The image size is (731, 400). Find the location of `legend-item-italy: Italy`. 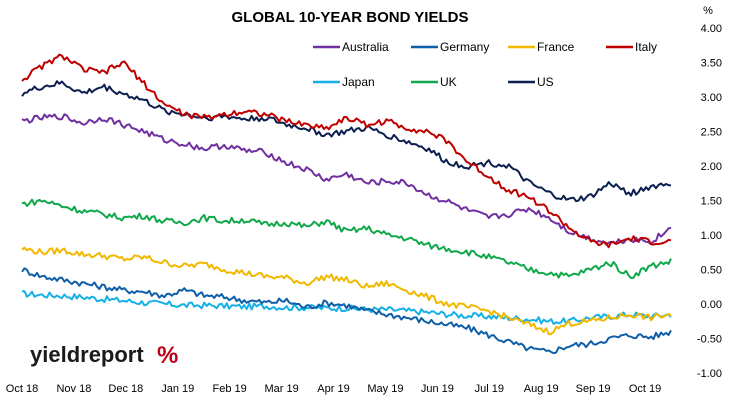

legend-item-italy: Italy is located at coordinates (631, 47).